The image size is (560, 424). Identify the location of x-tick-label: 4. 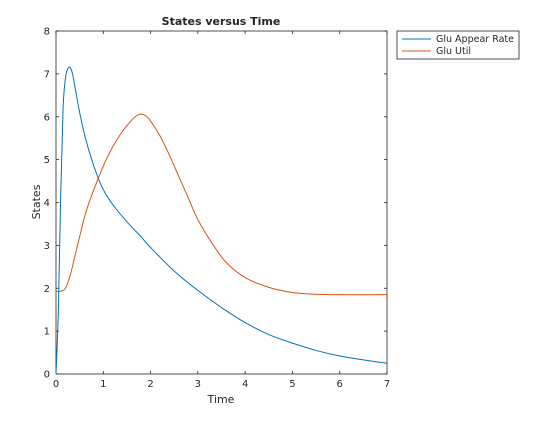
(245, 384).